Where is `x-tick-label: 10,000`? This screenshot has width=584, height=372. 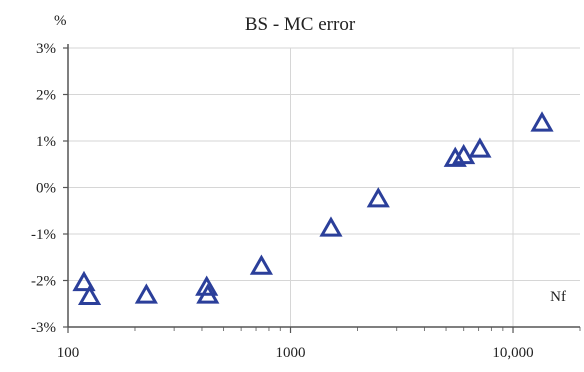
x-tick-label: 10,000 is located at coordinates (512, 353).